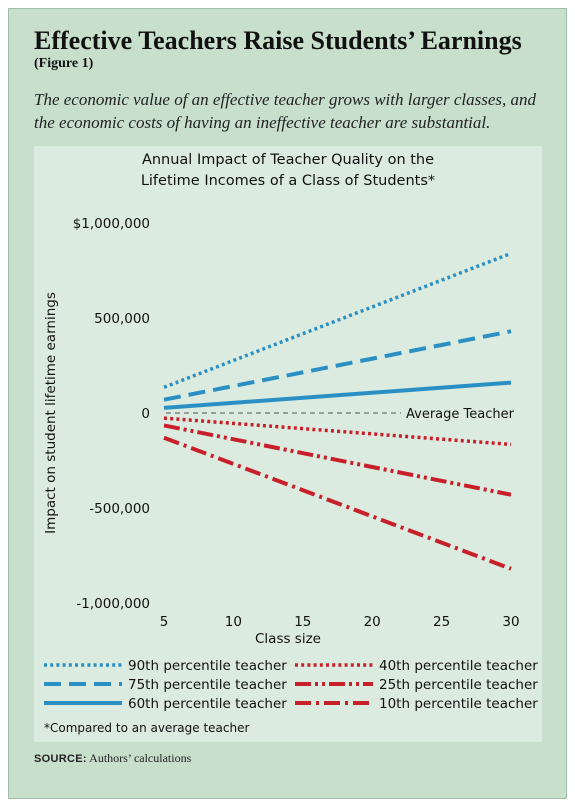 This screenshot has height=807, width=575. What do you see at coordinates (288, 181) in the screenshot?
I see `chart-title-line: Lifetime Incomes of a Class of Students*` at bounding box center [288, 181].